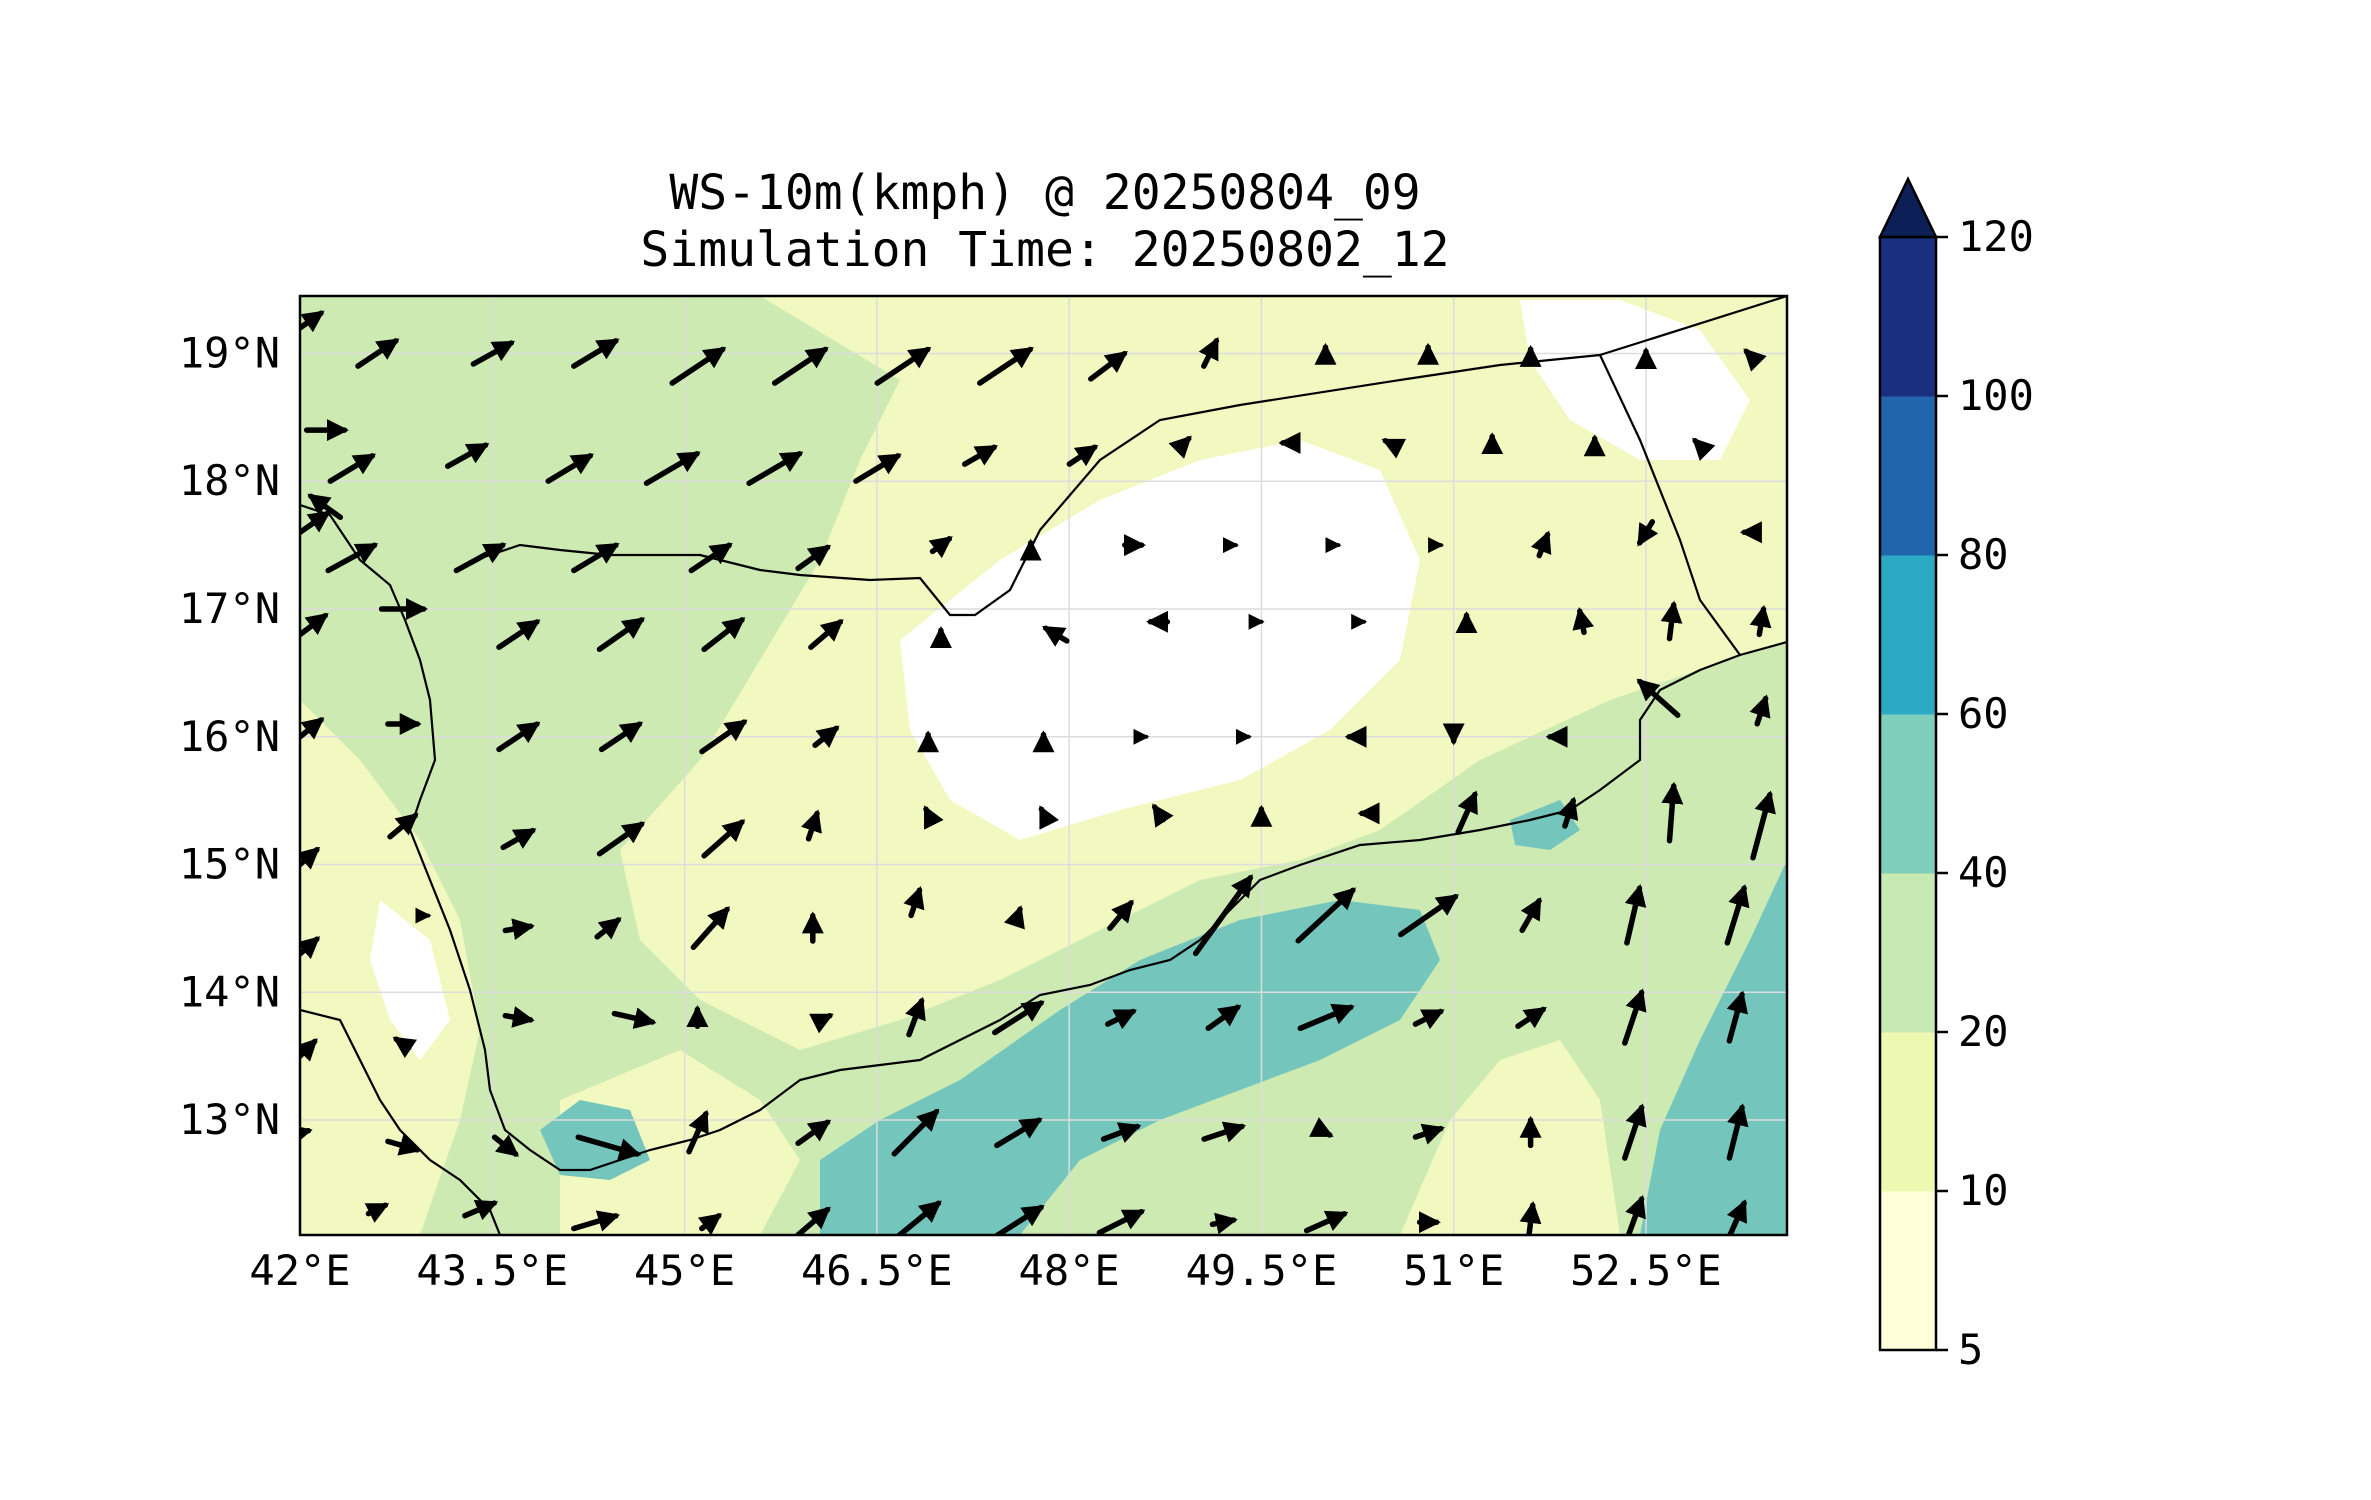 This screenshot has width=2371, height=1500. I want to click on colorbar-tick-label: 10, so click(1983, 1190).